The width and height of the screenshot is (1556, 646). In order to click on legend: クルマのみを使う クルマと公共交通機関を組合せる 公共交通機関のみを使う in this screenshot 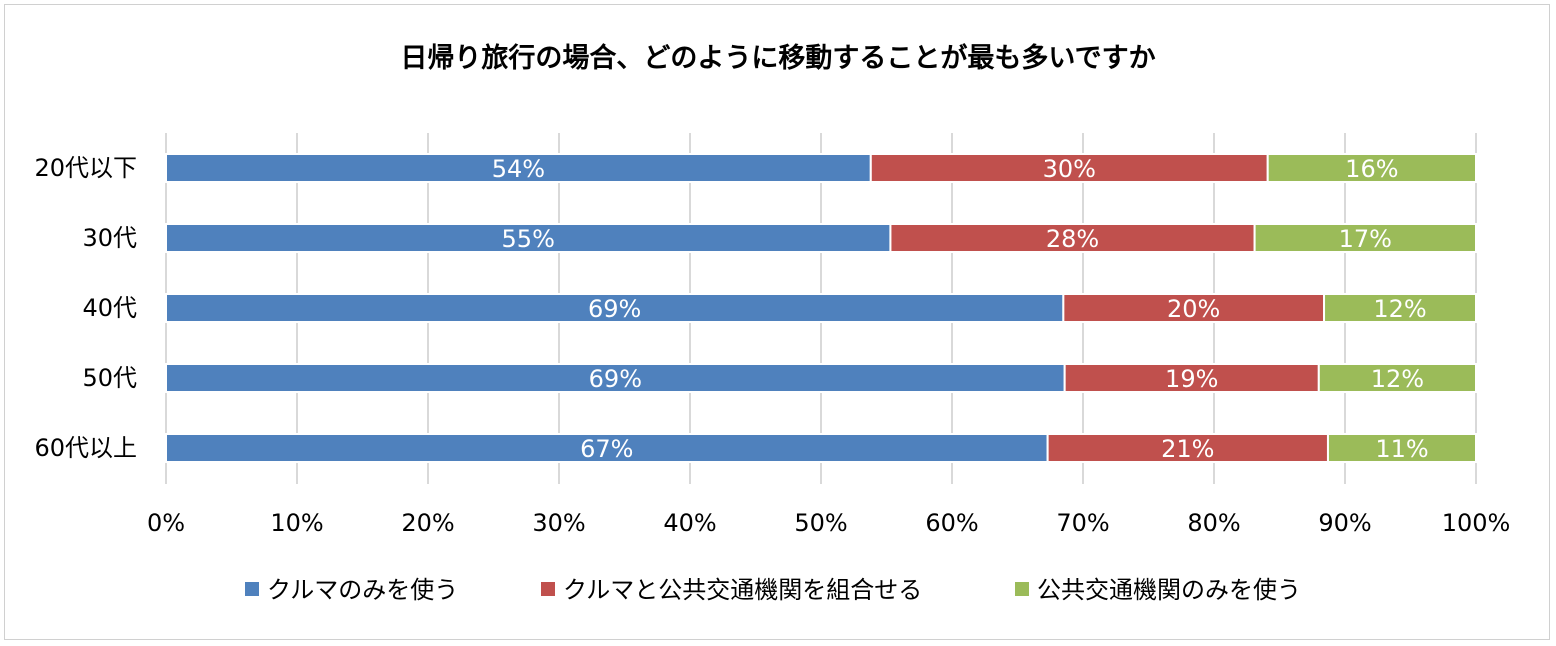, I will do `click(773, 590)`.